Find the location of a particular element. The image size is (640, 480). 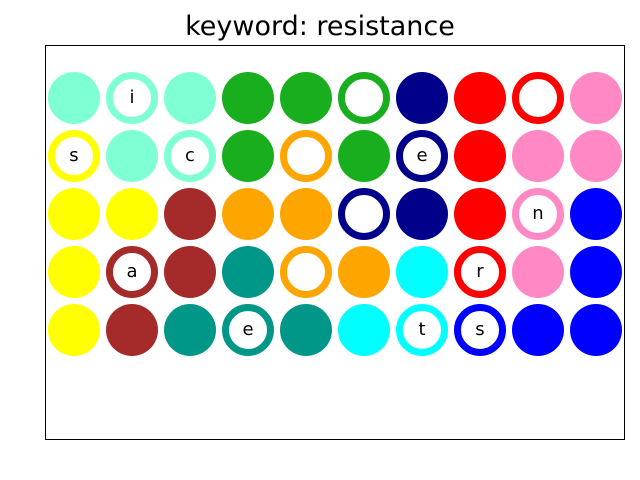

circle-r5-c4: e is located at coordinates (248, 330).